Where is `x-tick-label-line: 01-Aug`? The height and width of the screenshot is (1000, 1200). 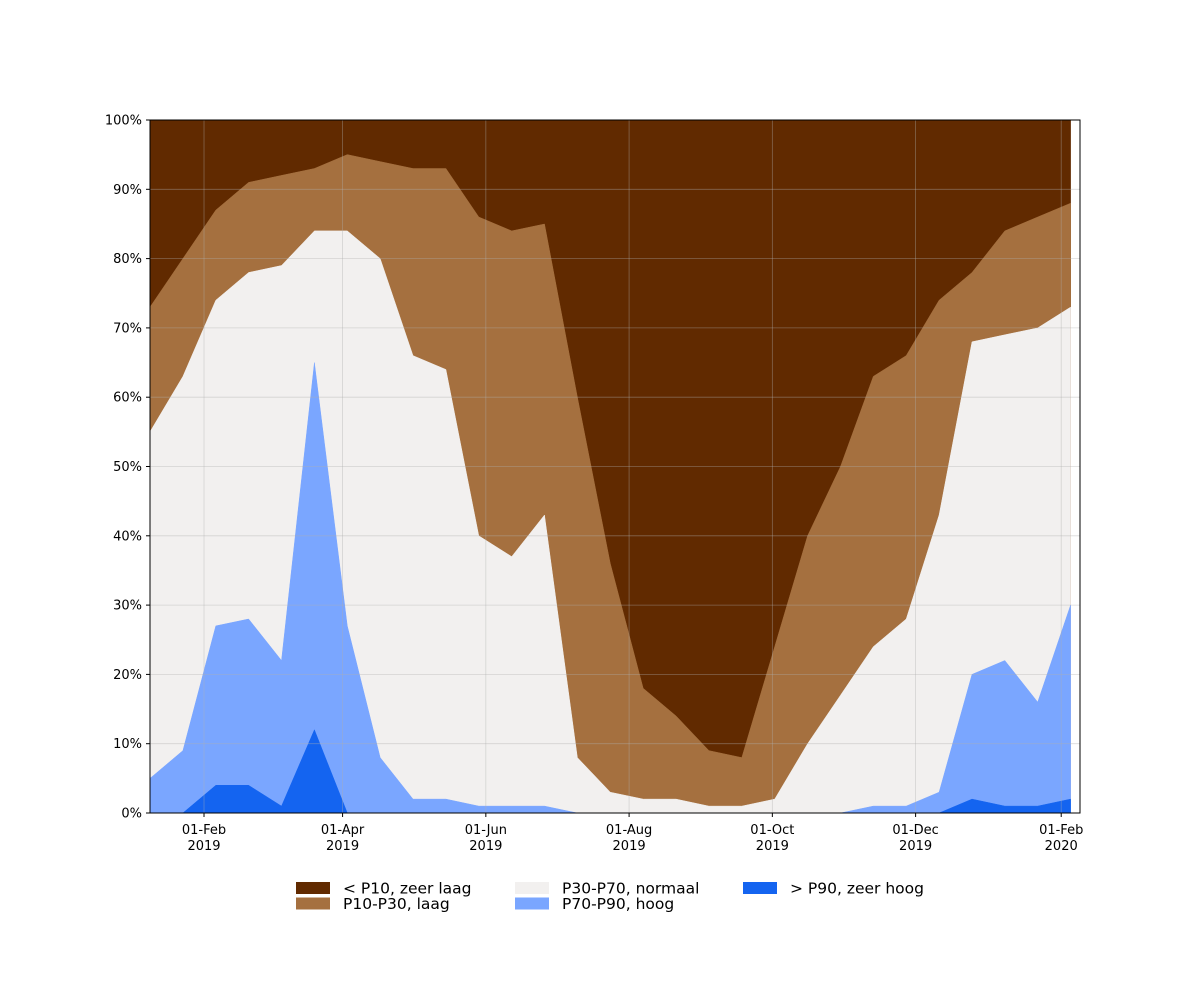 x-tick-label-line: 01-Aug is located at coordinates (629, 830).